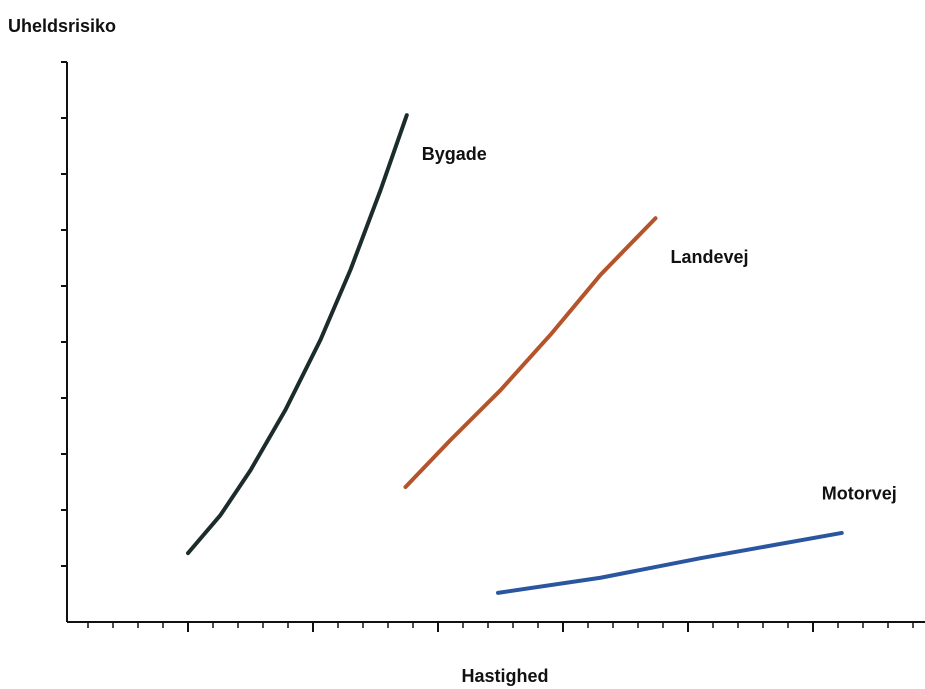 The width and height of the screenshot is (925, 689). What do you see at coordinates (62, 26) in the screenshot?
I see `y-axis-label: Uheldsrisiko` at bounding box center [62, 26].